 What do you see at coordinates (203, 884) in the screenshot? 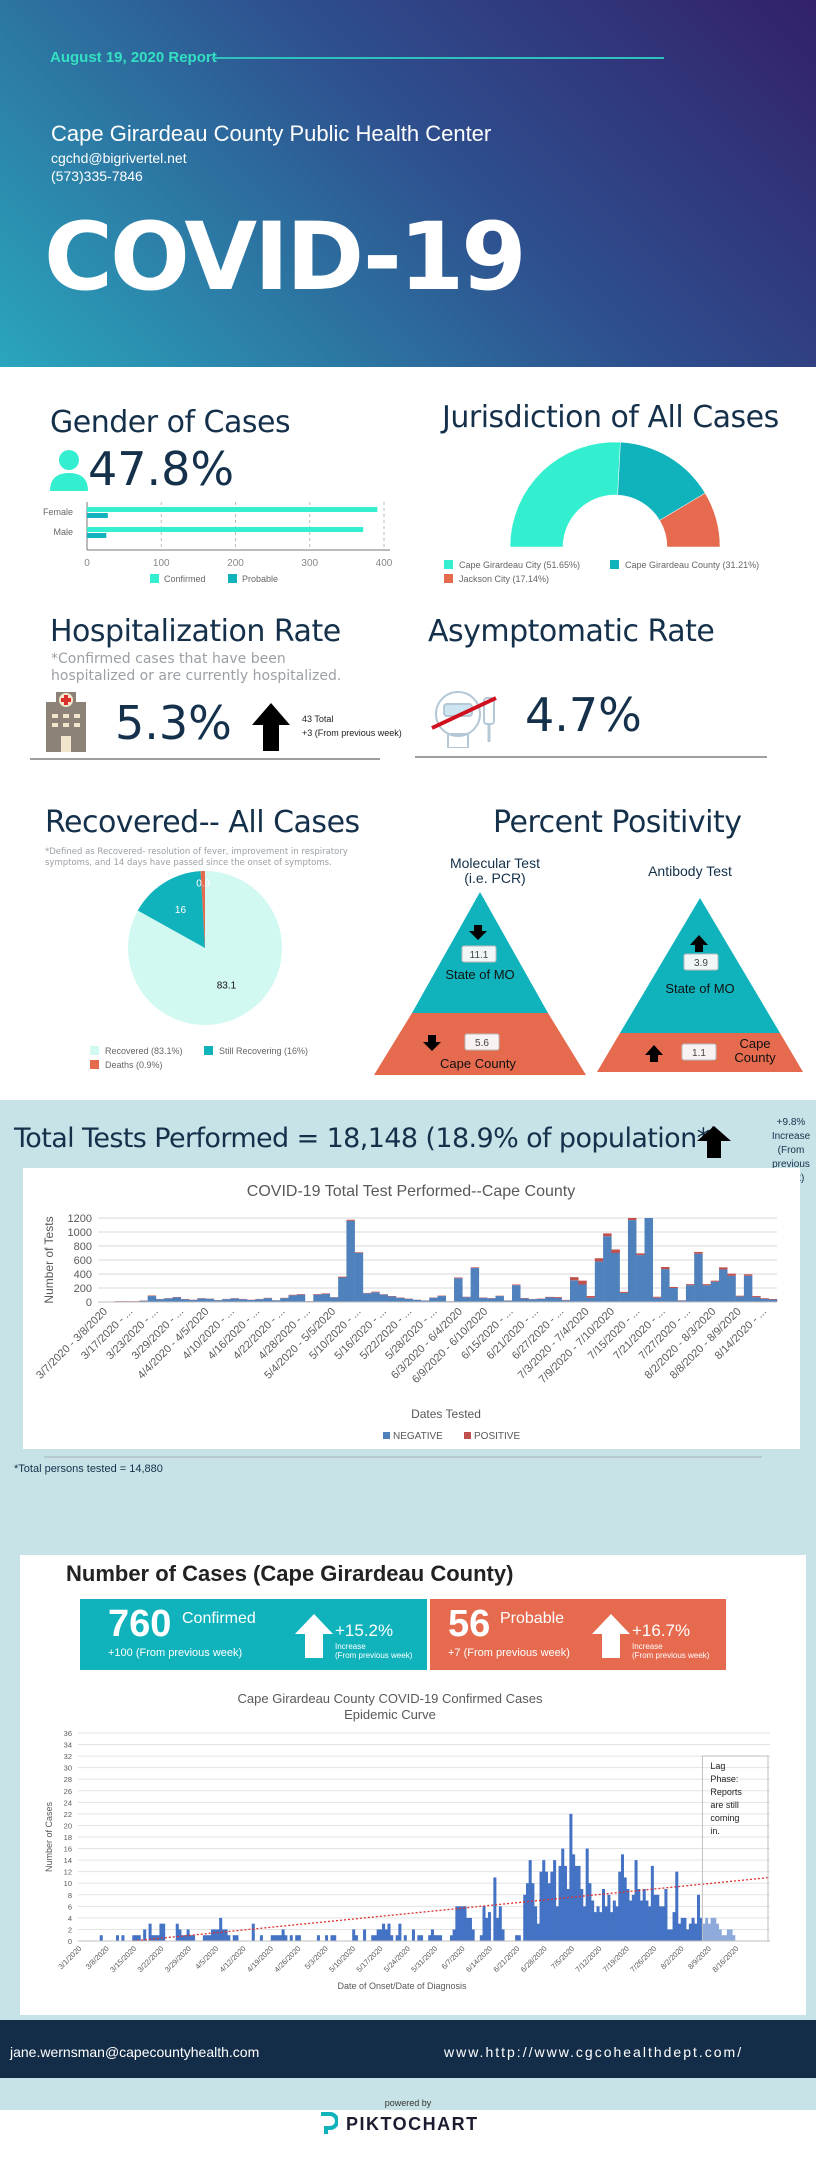
I see `pie-data-label: 0.9` at bounding box center [203, 884].